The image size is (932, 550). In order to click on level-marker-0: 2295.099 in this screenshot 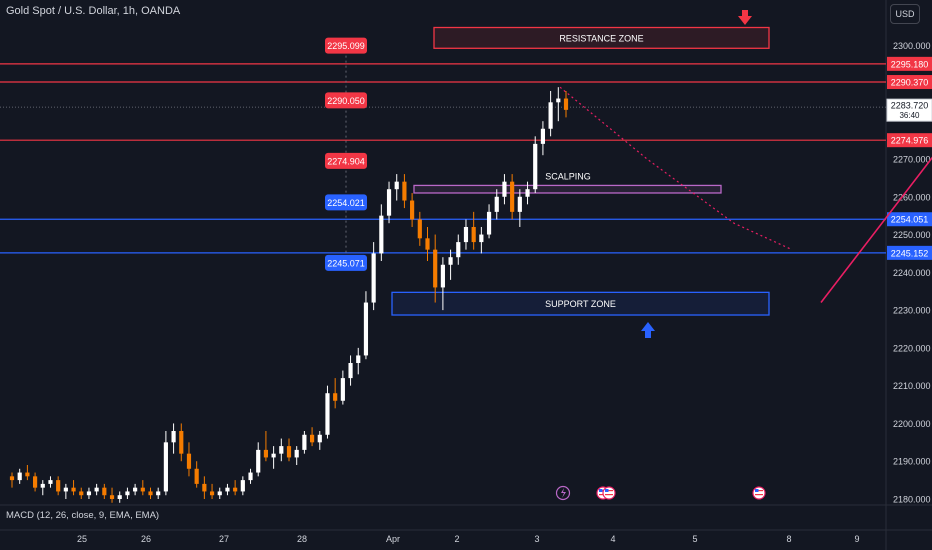, I will do `click(346, 46)`.